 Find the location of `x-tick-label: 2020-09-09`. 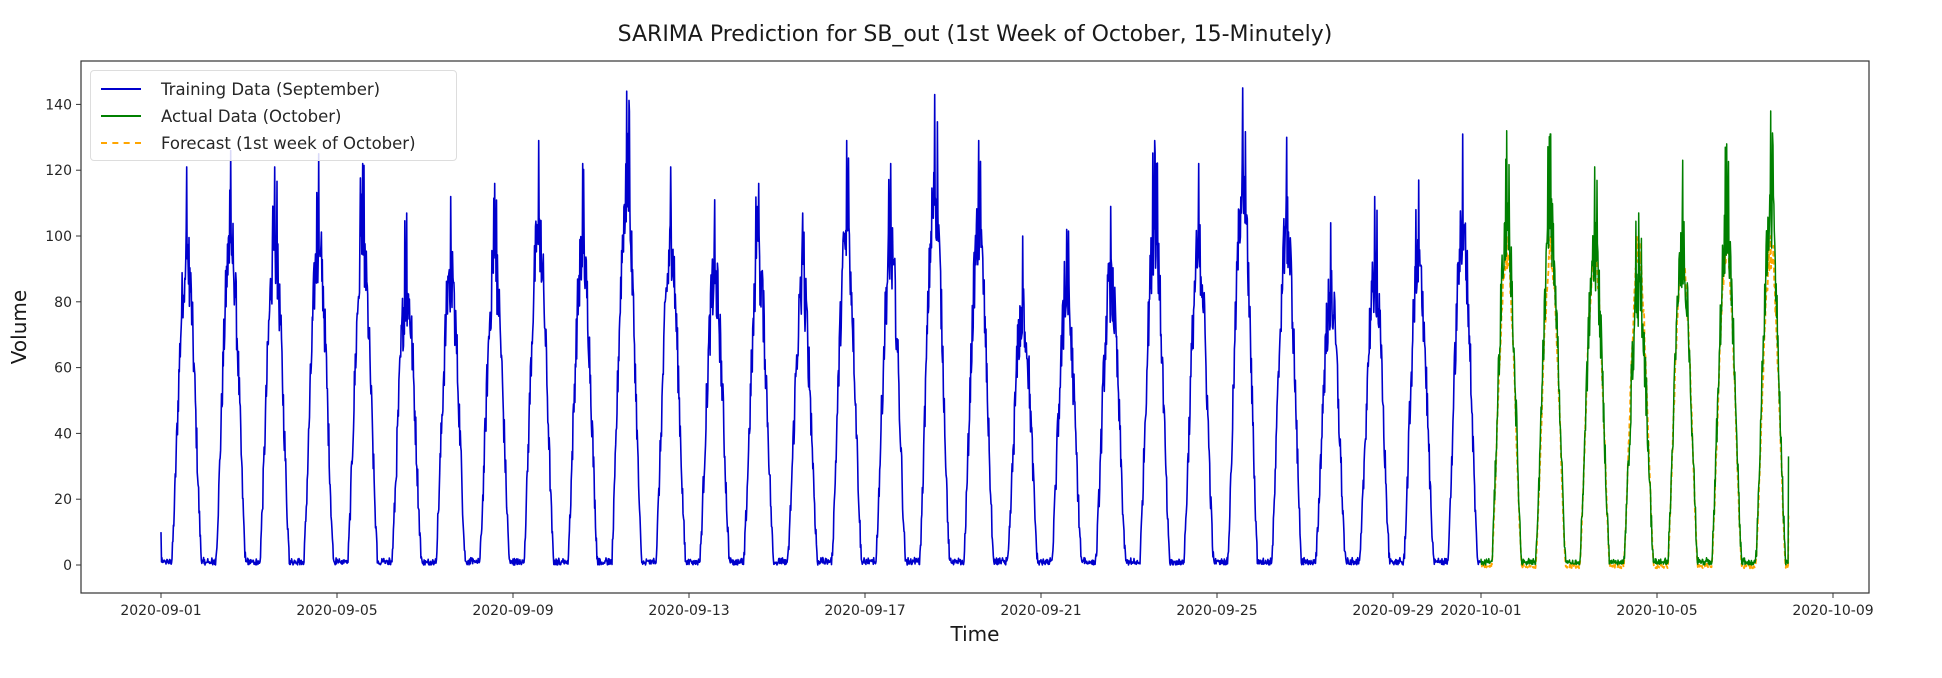

x-tick-label: 2020-09-09 is located at coordinates (512, 611).